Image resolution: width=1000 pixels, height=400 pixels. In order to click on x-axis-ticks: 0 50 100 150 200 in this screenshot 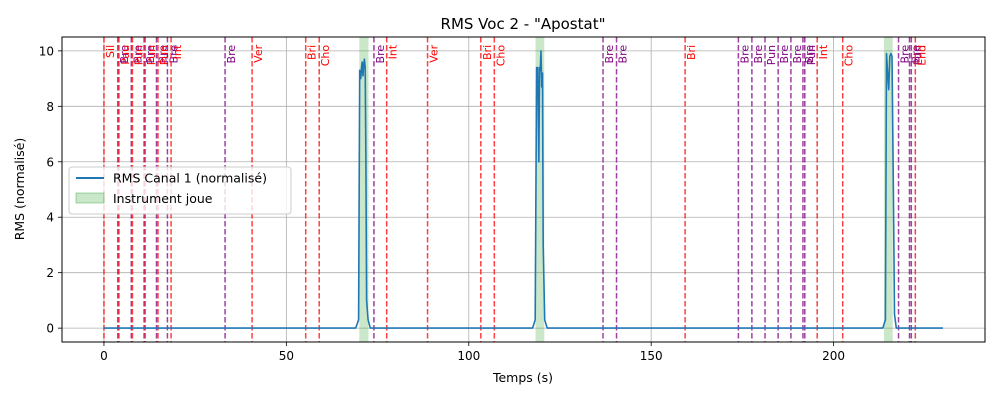, I will do `click(472, 352)`.